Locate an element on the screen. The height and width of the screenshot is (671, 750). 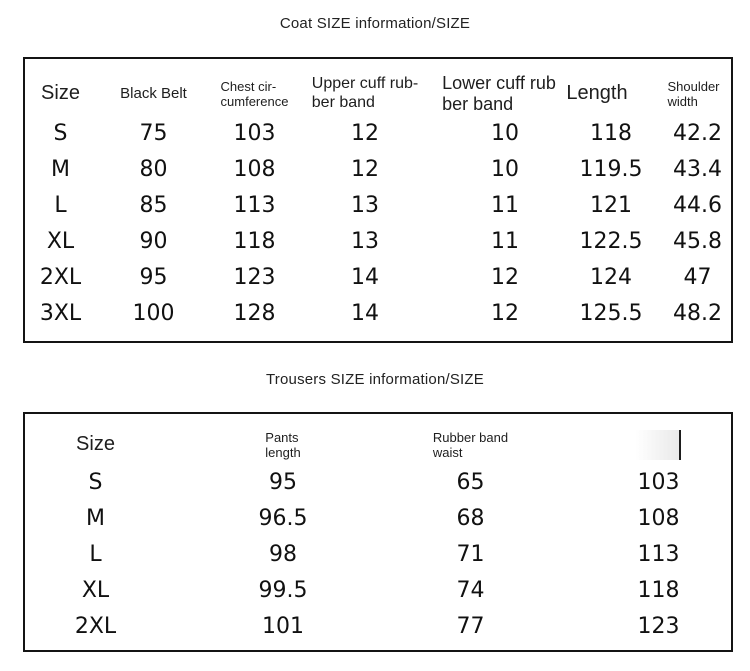
coat-row-s: S 75 103 12 10 118 42.2 is located at coordinates (378, 133).